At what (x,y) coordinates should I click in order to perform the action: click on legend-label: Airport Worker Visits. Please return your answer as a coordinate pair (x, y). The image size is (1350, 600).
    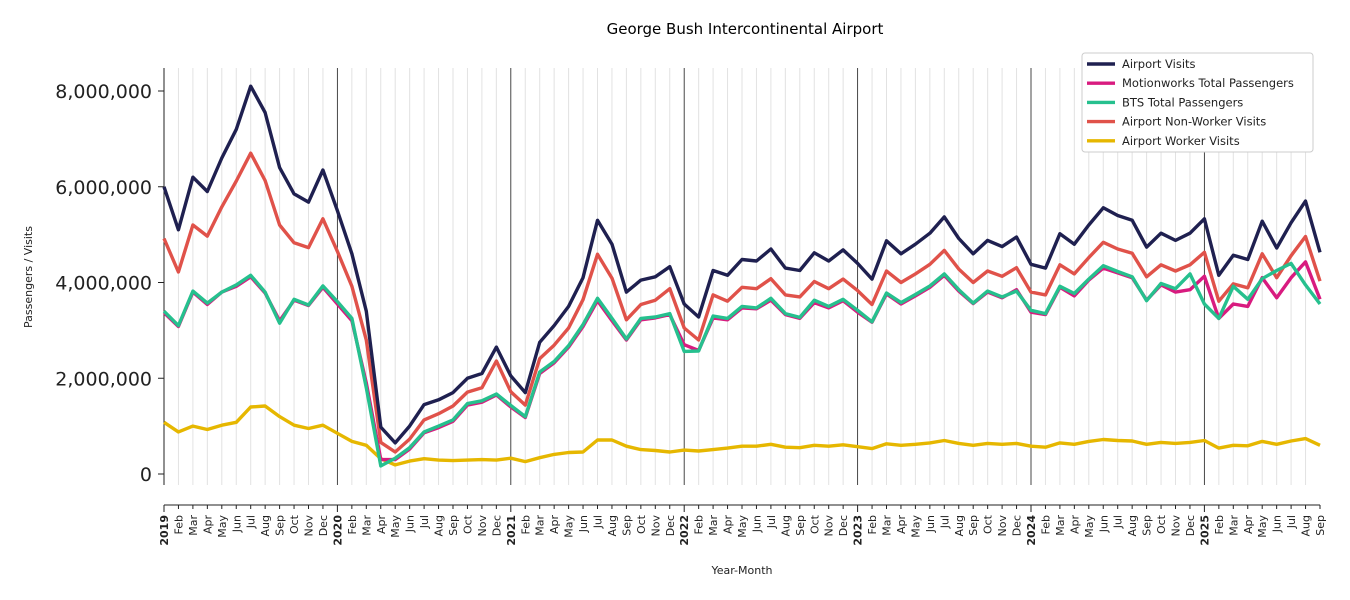
    Looking at the image, I should click on (1181, 141).